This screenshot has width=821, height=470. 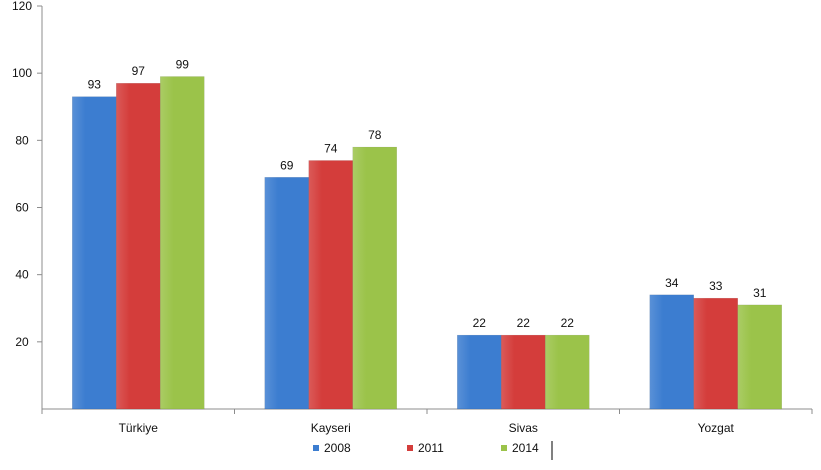 What do you see at coordinates (22, 73) in the screenshot?
I see `y-tick-label: 100` at bounding box center [22, 73].